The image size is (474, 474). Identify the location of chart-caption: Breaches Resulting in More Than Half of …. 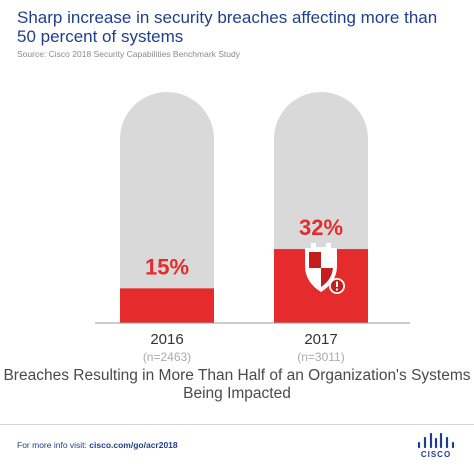
(237, 384).